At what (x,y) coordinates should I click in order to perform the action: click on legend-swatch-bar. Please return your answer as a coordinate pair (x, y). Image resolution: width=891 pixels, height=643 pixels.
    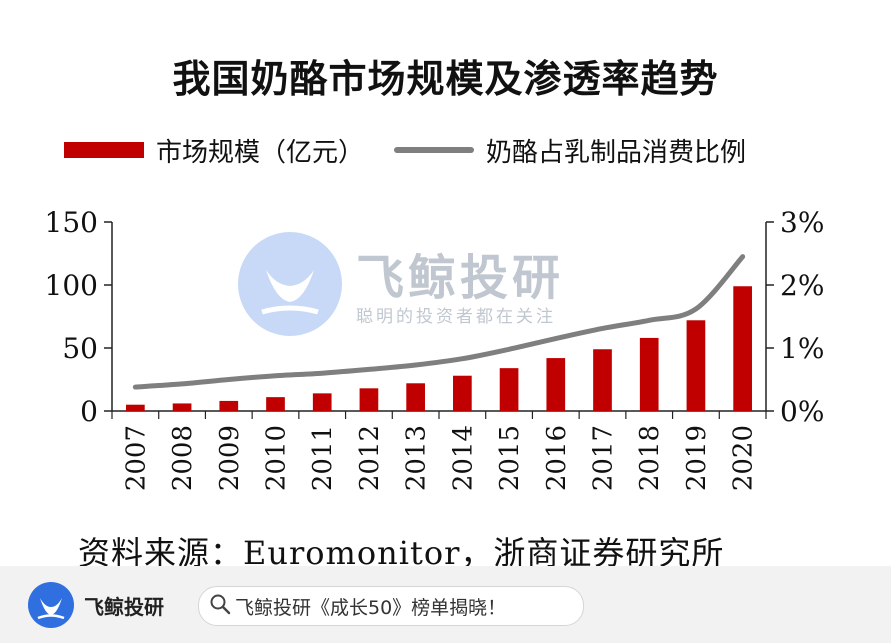
    Looking at the image, I should click on (104, 150).